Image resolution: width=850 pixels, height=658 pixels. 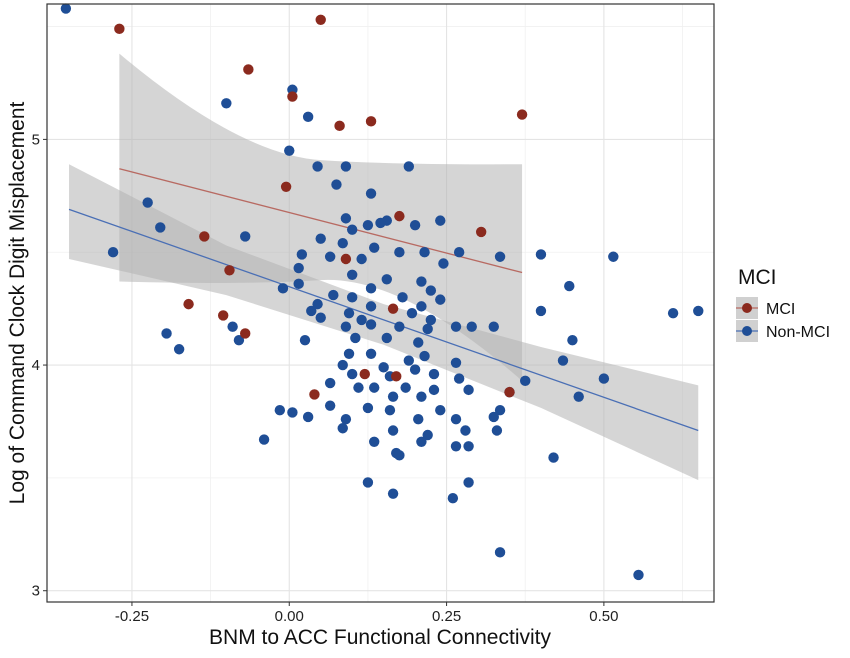 What do you see at coordinates (17, 303) in the screenshot?
I see `y-axis-title: Log of Command Clock Digit Misplacement` at bounding box center [17, 303].